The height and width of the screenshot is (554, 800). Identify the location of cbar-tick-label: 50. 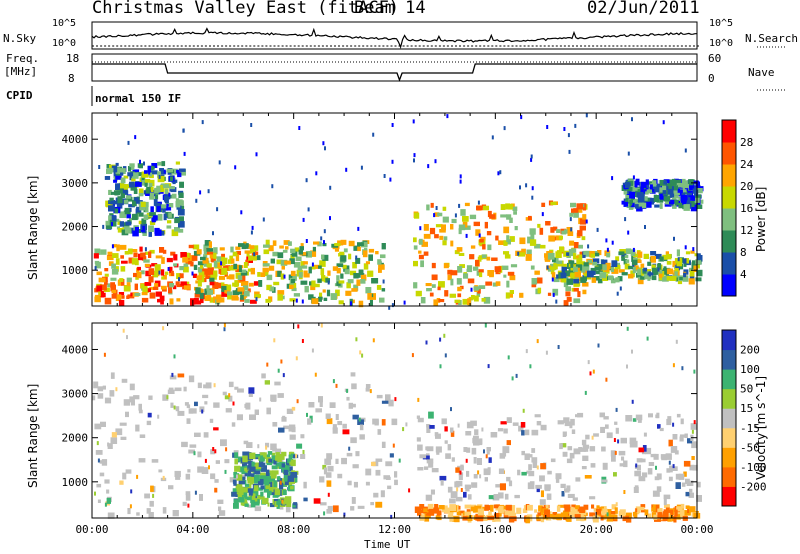
(746, 389).